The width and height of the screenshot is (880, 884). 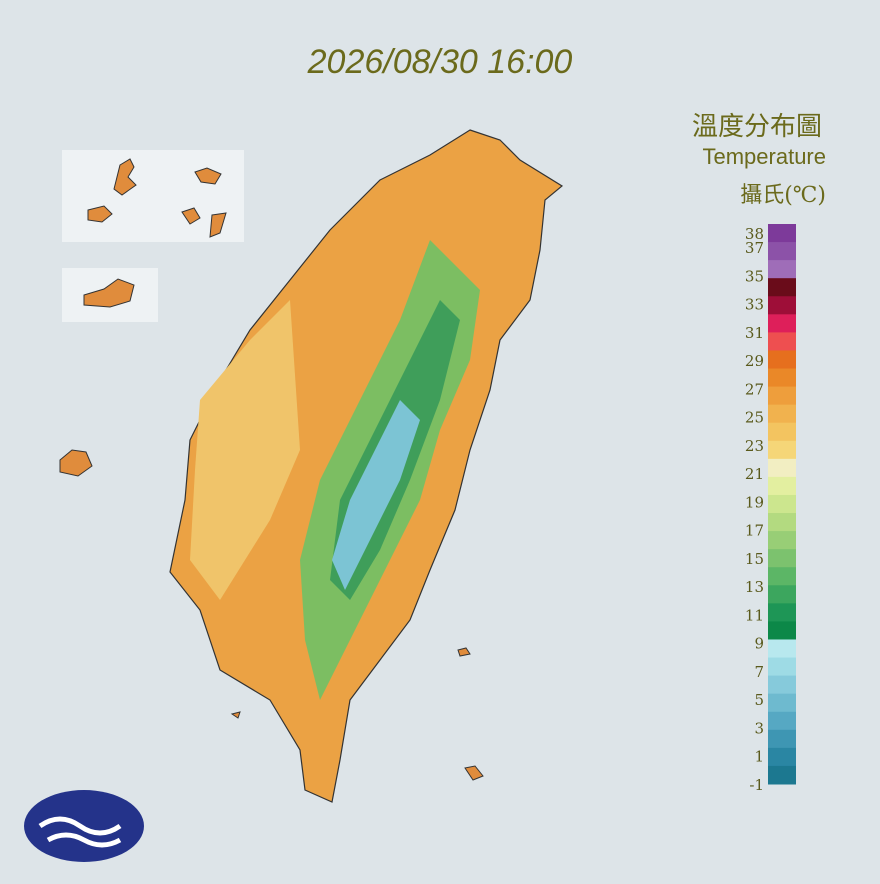 I want to click on legend-label: 29, so click(x=754, y=361).